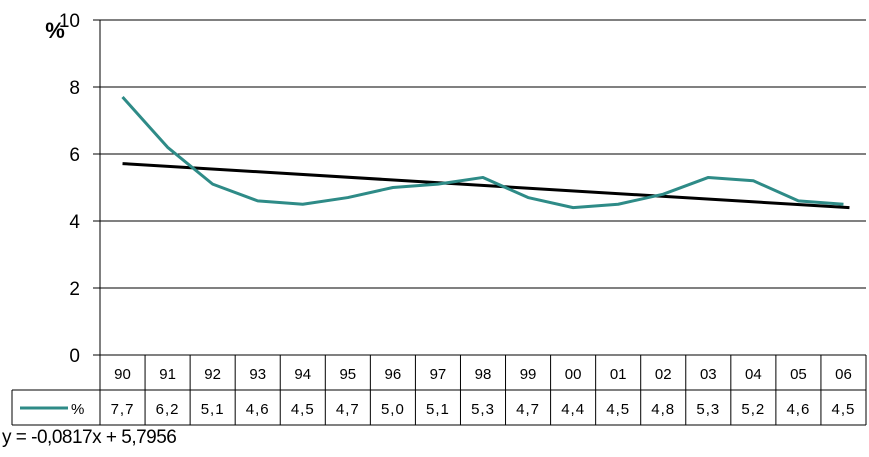 This screenshot has width=869, height=457. Describe the element at coordinates (77, 409) in the screenshot. I see `legend-label: %` at that location.